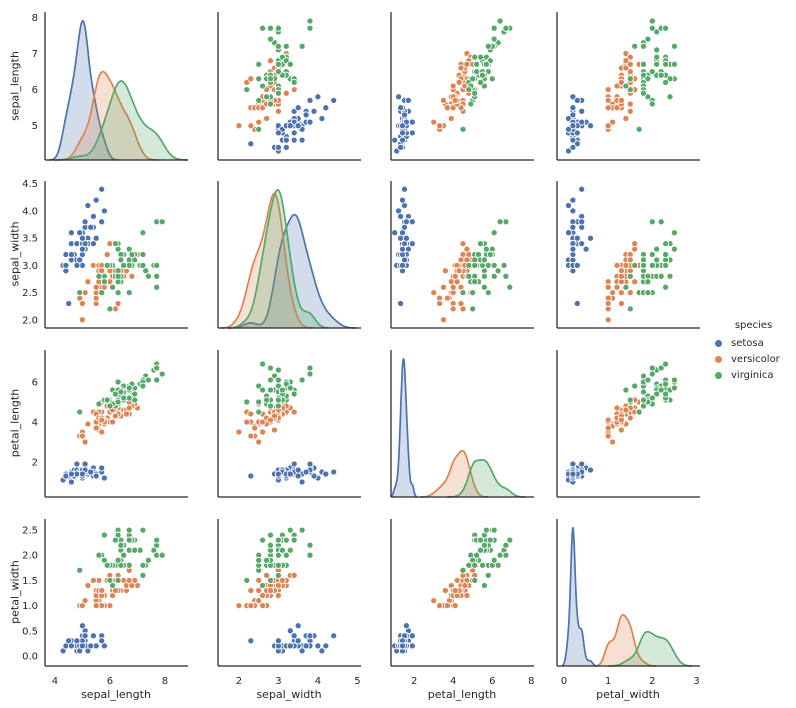  I want to click on svg-text: 1, so click(608, 681).